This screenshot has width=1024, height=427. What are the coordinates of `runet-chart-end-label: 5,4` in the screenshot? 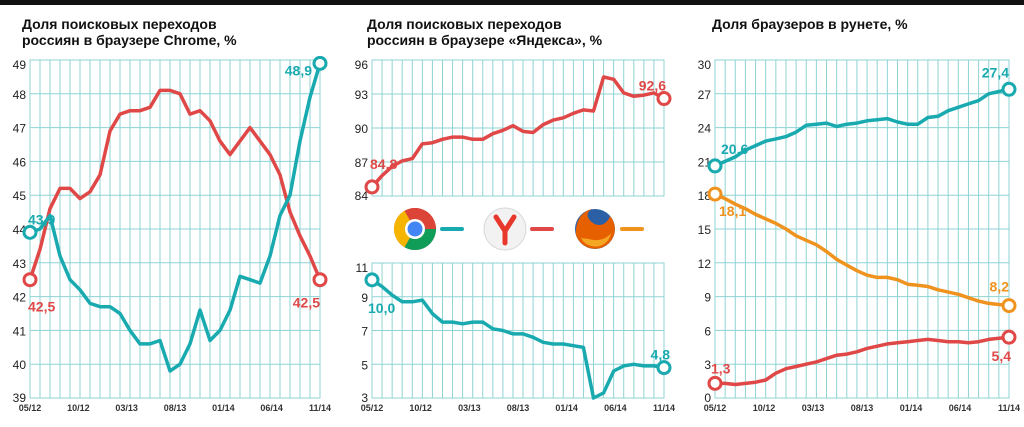 It's located at (1002, 356).